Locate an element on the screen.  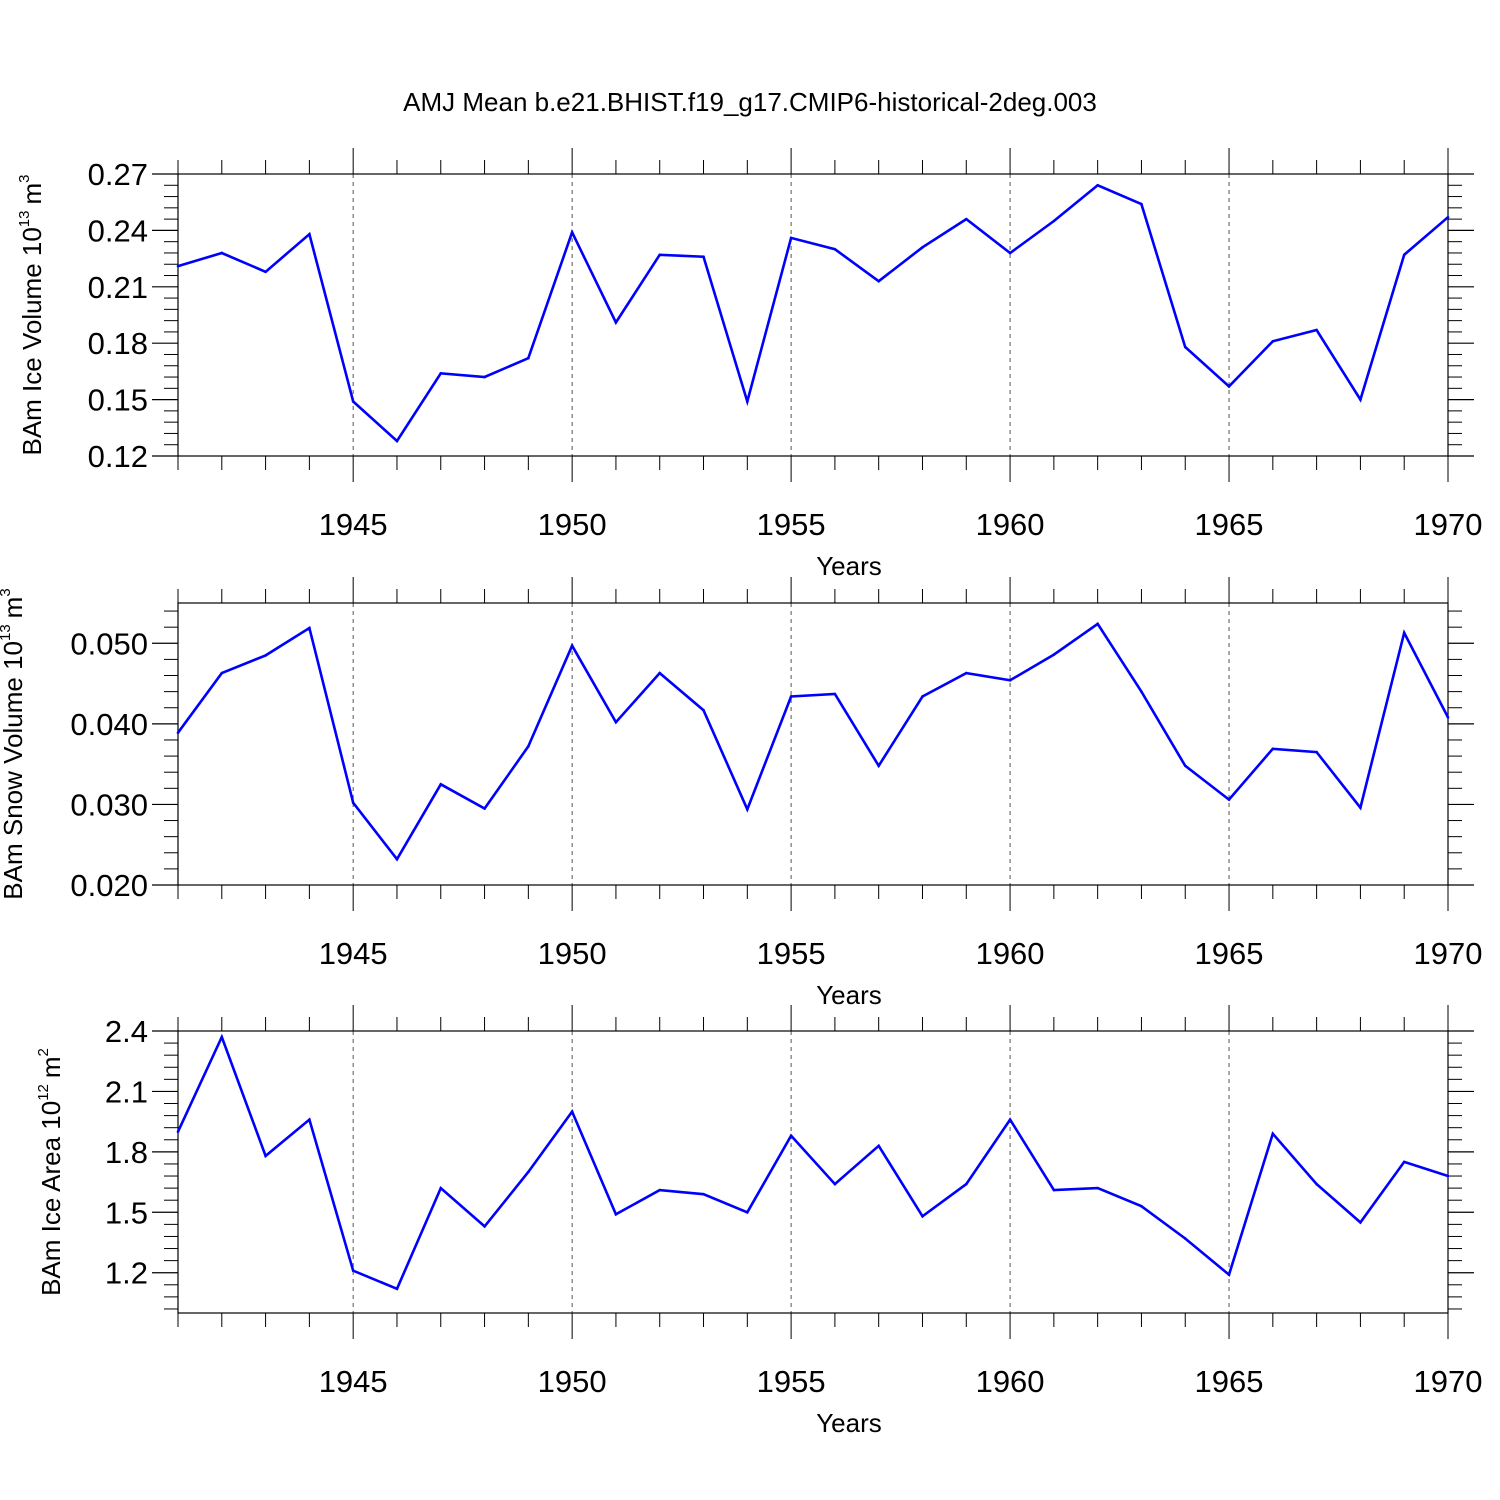
y-tick-label: 0.12 is located at coordinates (118, 456).